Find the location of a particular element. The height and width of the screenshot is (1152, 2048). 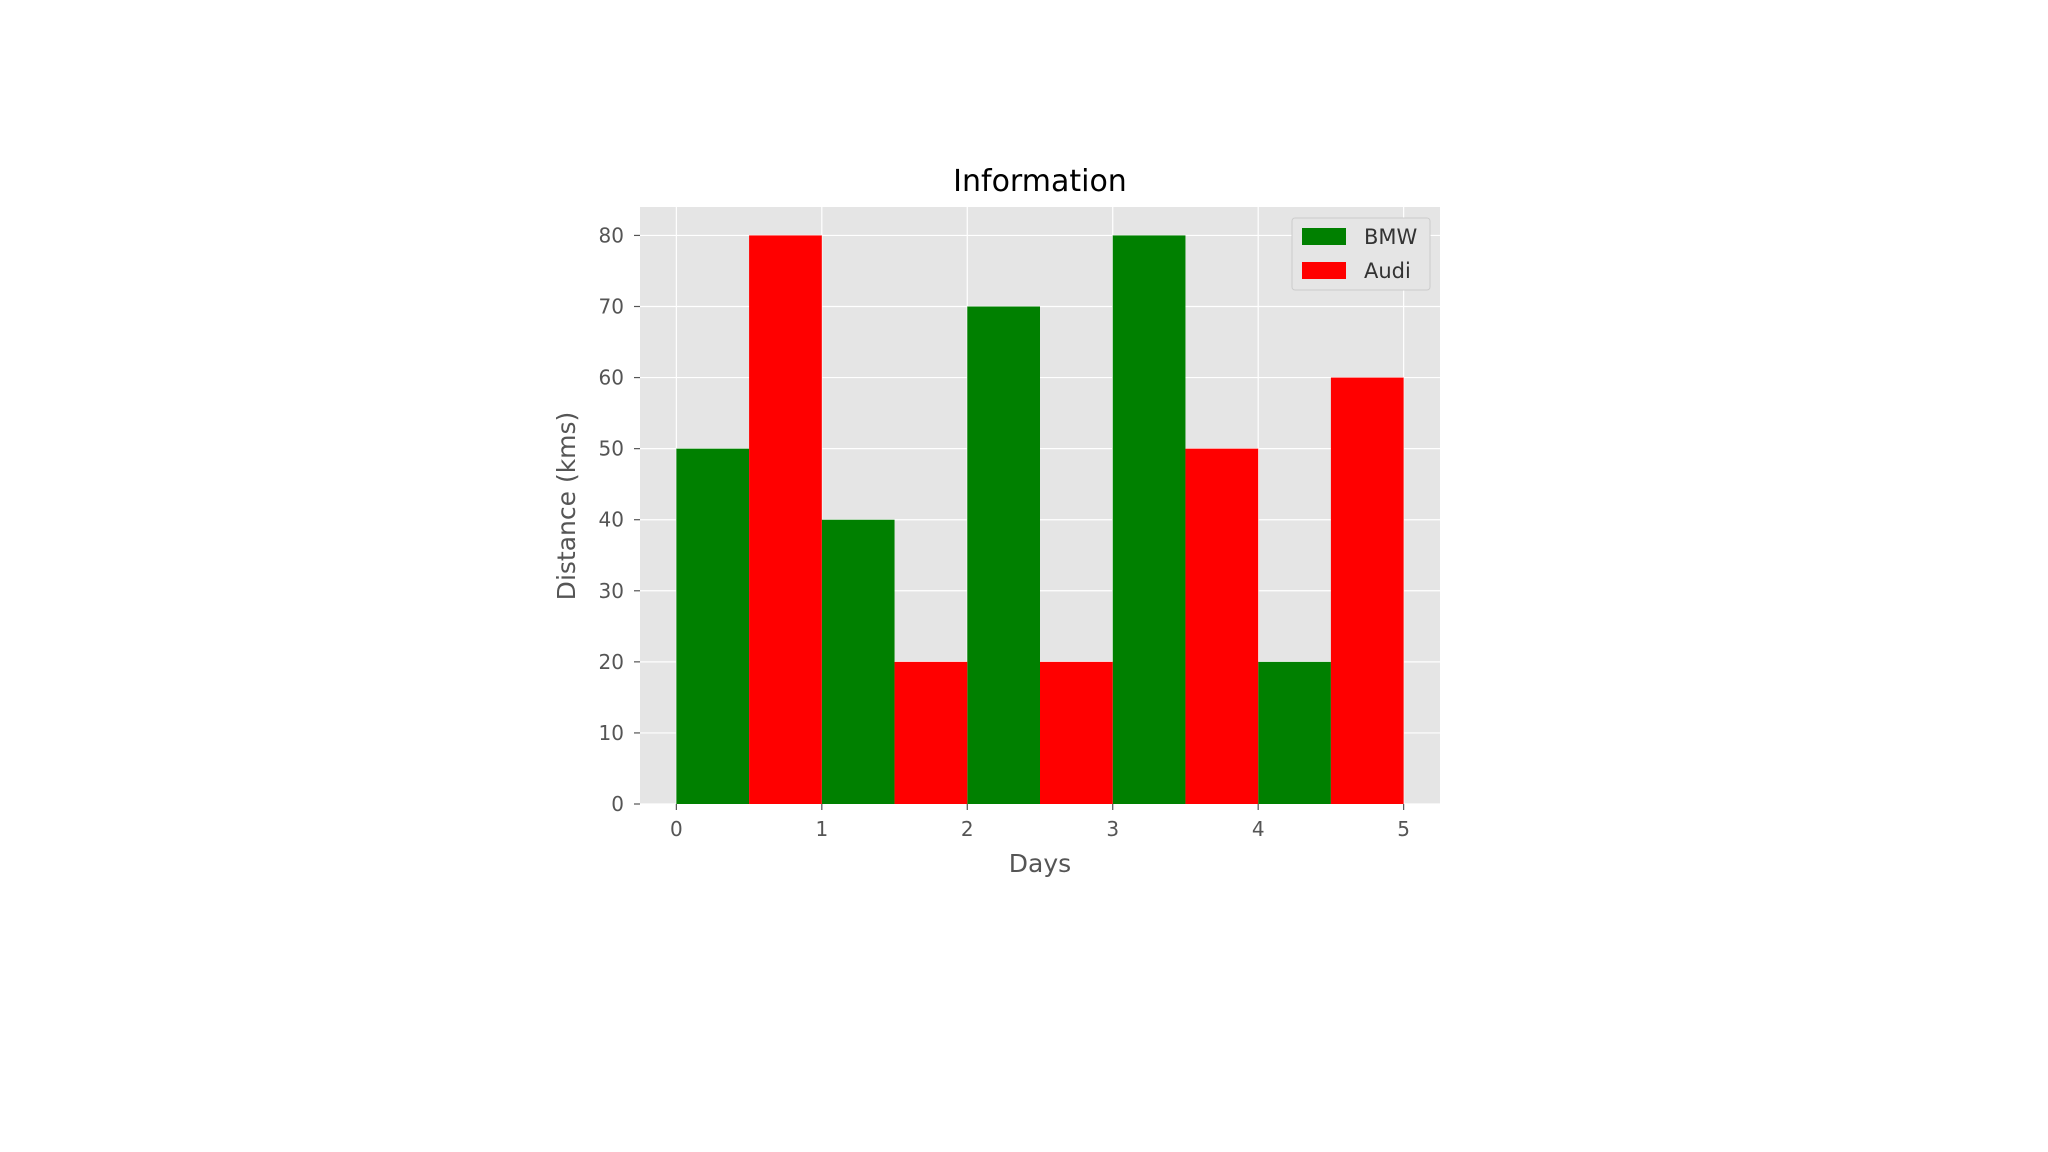

y-tick-label-20: 20 is located at coordinates (611, 662).